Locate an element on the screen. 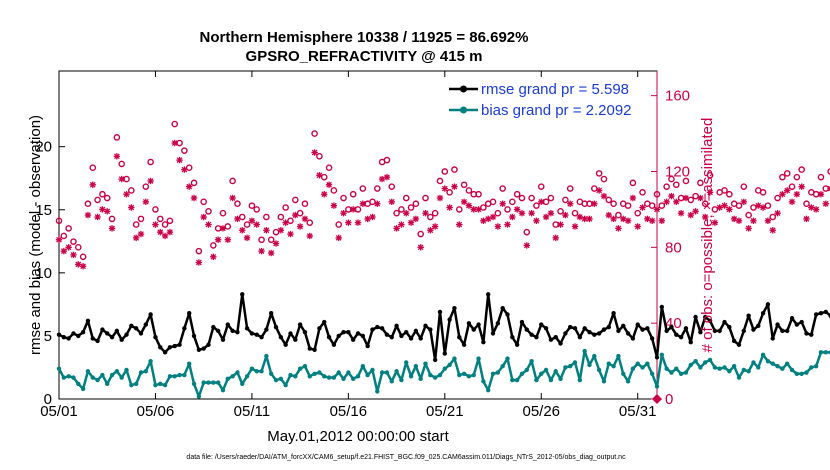 The height and width of the screenshot is (470, 830). x-axis-label: May.01,2012 00:00:00 start is located at coordinates (358, 436).